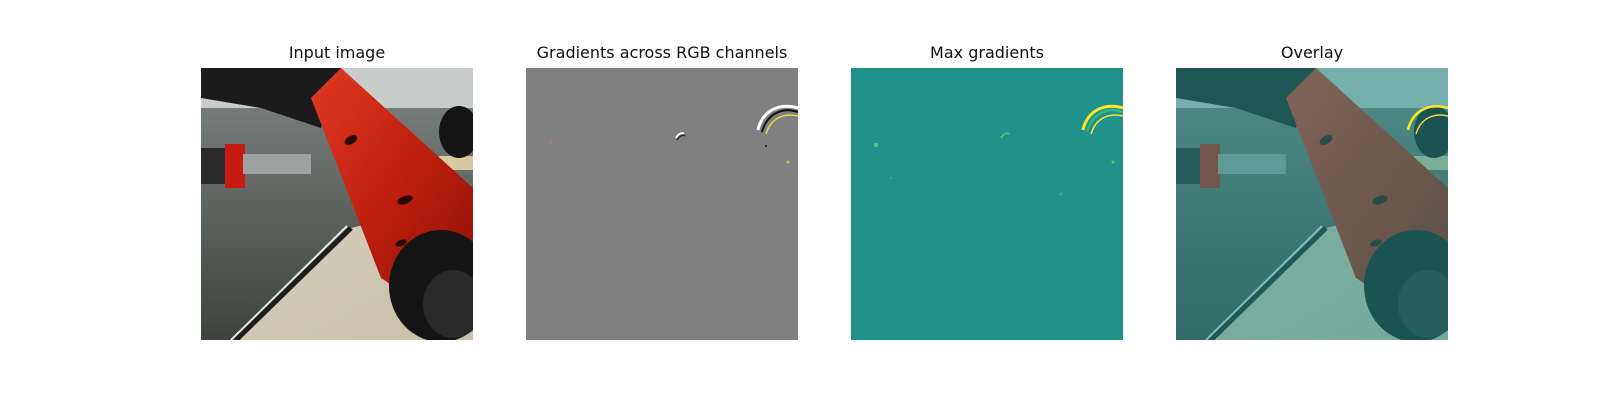 The width and height of the screenshot is (1600, 400). Describe the element at coordinates (662, 52) in the screenshot. I see `panel-title: Gradients across RGB channels` at that location.